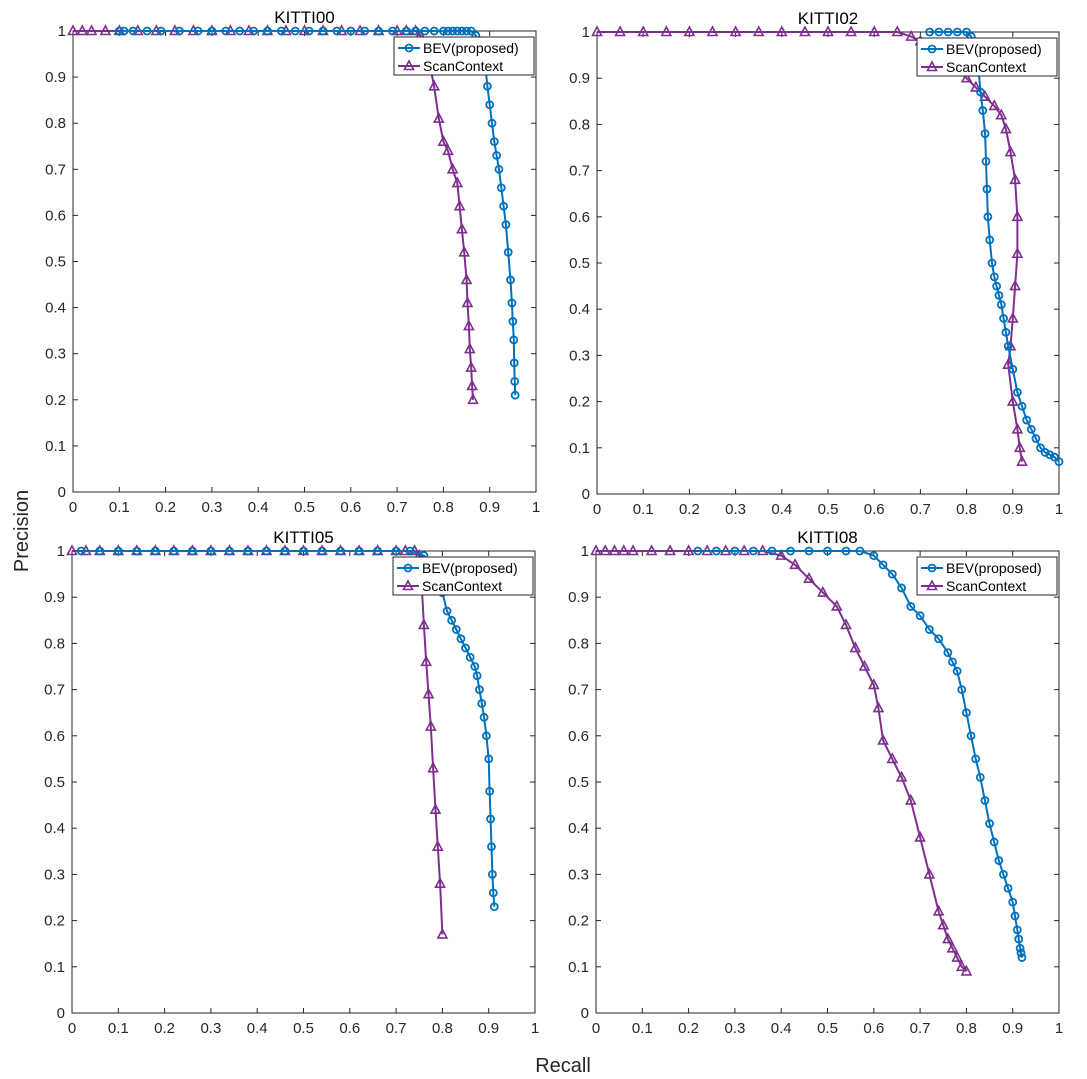 The width and height of the screenshot is (1087, 1079). I want to click on y-tick-label: 0.3, so click(54, 874).